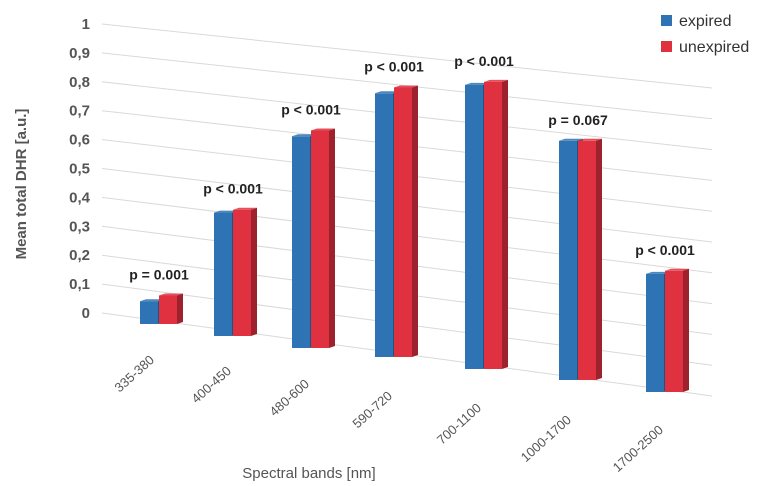 The width and height of the screenshot is (777, 486). I want to click on y-tick-label: 0,5, so click(79, 169).